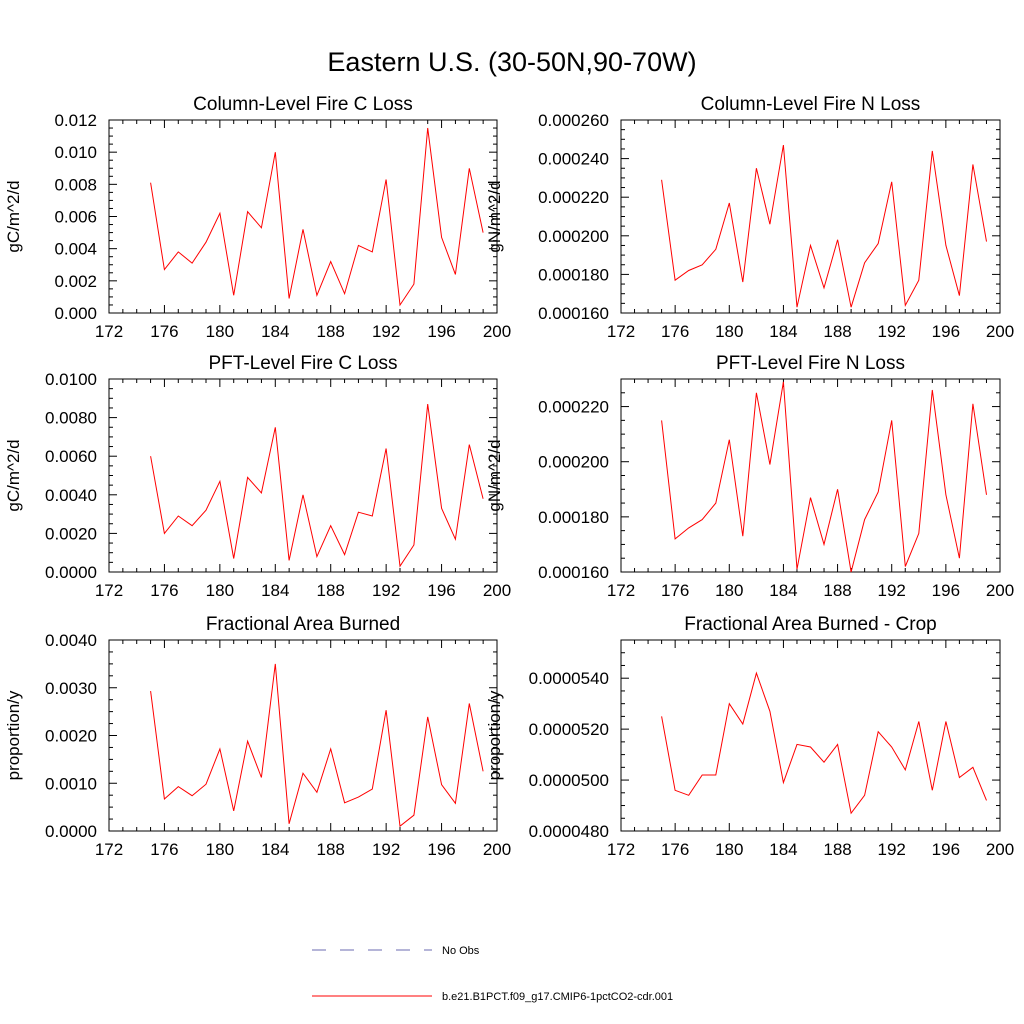 This screenshot has width=1024, height=1024. Describe the element at coordinates (71, 379) in the screenshot. I see `y-tick-label: 0.0100` at that location.